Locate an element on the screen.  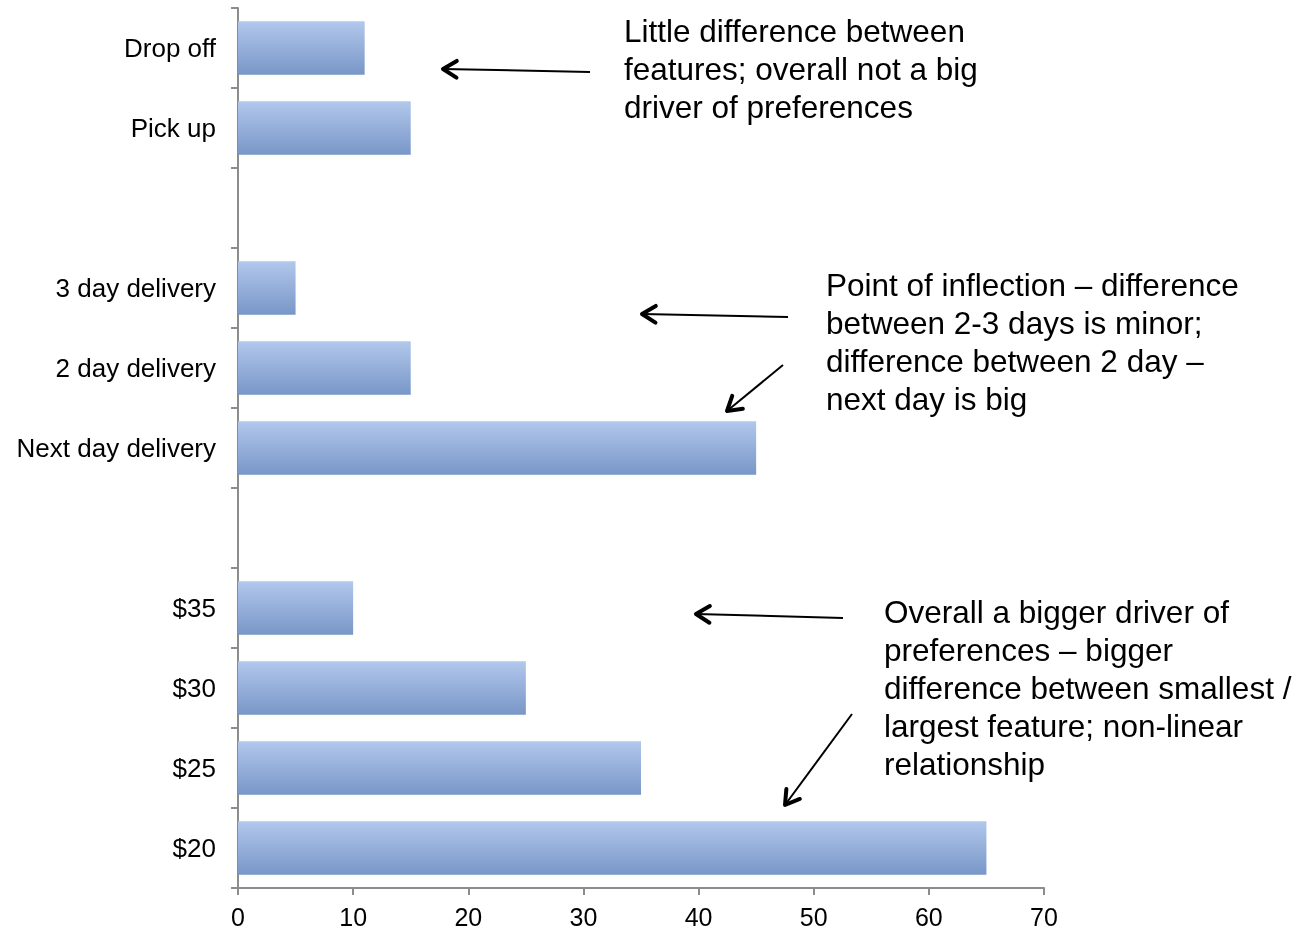
x-tick-label: 50 is located at coordinates (813, 916).